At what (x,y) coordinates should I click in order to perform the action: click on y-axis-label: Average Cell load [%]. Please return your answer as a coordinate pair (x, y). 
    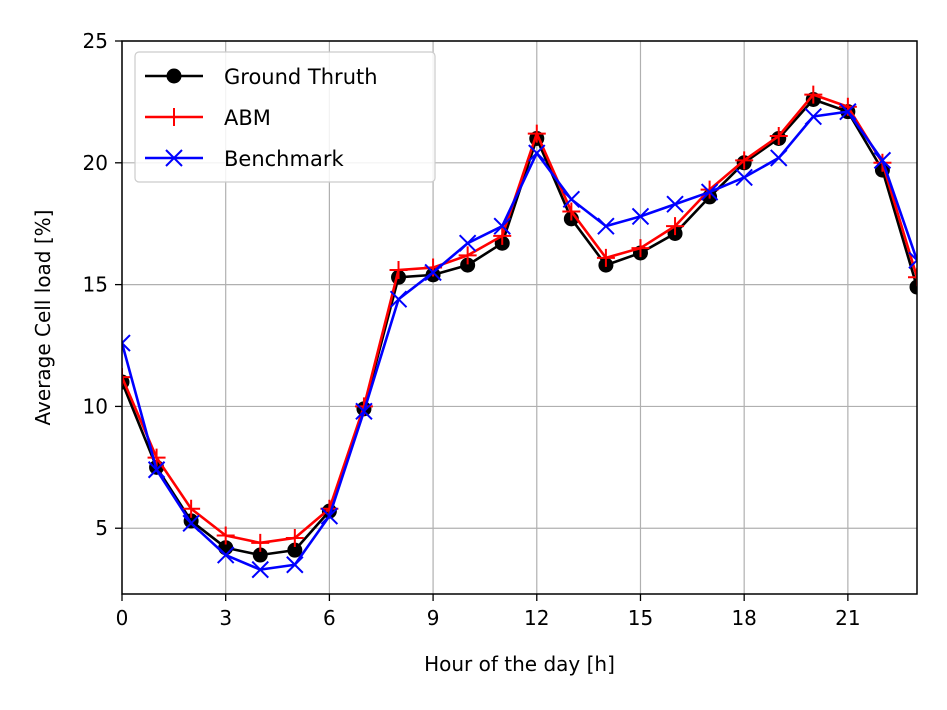
    Looking at the image, I should click on (43, 318).